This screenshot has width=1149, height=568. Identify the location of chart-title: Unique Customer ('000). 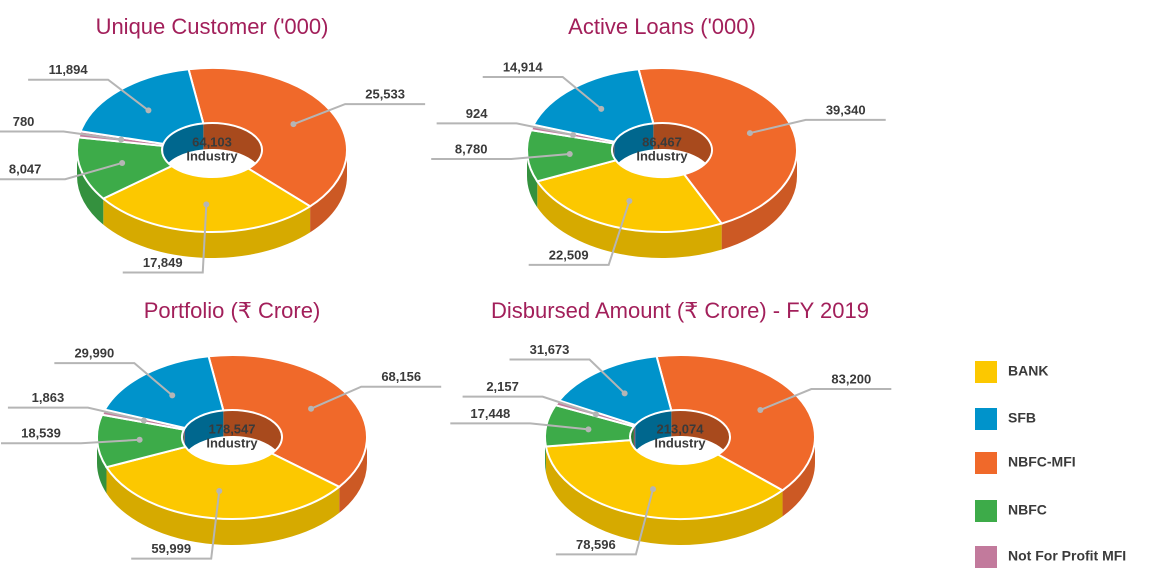
(212, 26).